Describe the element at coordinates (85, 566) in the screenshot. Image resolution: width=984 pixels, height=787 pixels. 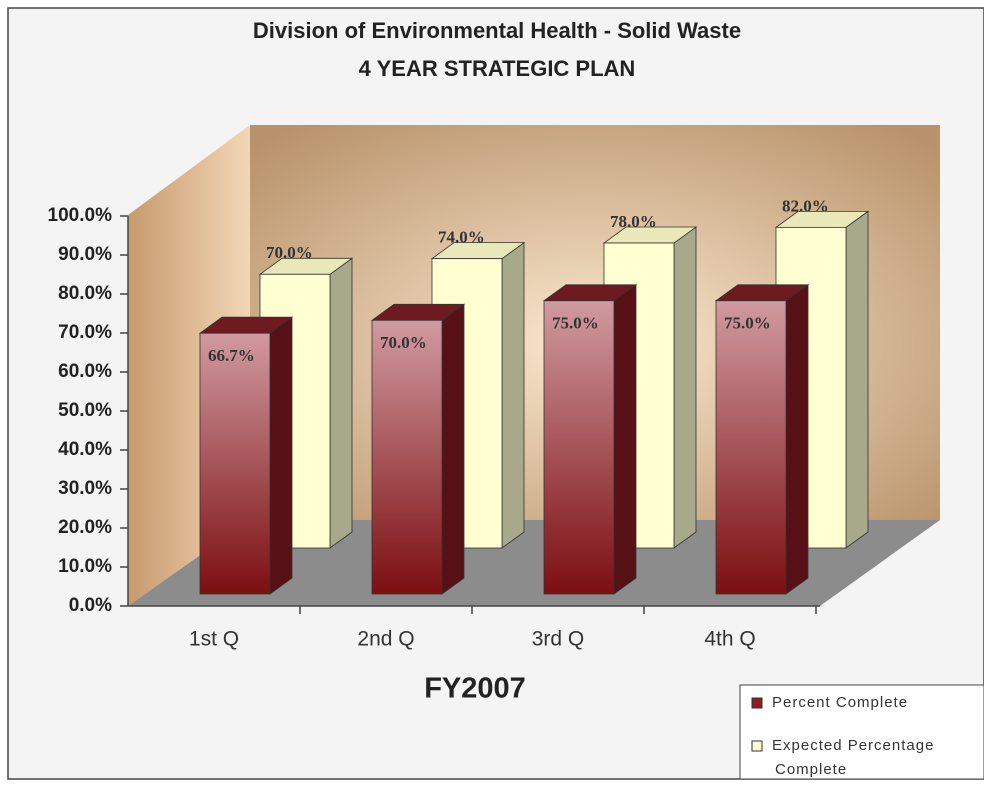
I see `y-tick-label: 10.0%` at that location.